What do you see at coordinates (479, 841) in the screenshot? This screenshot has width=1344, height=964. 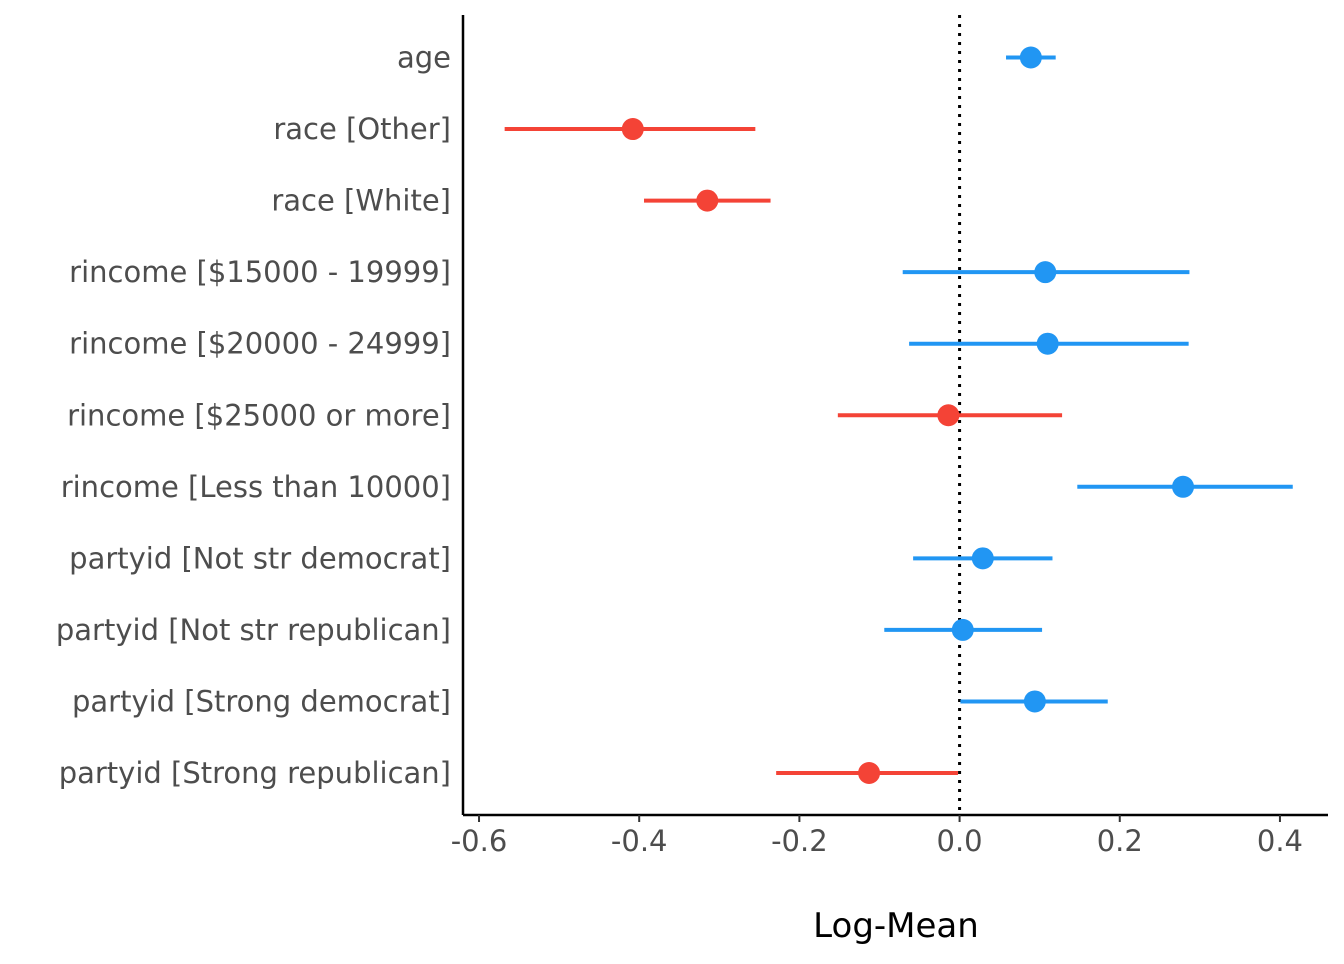 I see `x-tick-label: -0.6` at bounding box center [479, 841].